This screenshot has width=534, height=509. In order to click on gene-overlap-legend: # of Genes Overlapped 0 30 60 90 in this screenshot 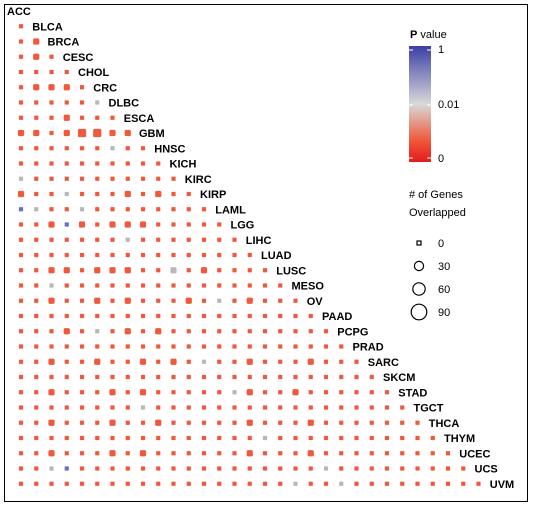, I will do `click(437, 255)`.